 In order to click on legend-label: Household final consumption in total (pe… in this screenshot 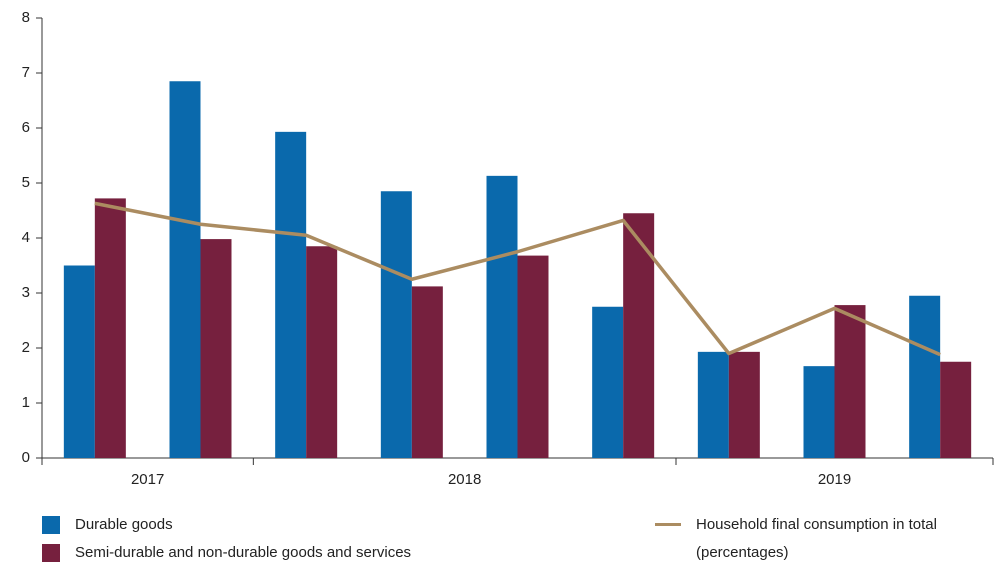, I will do `click(816, 538)`.